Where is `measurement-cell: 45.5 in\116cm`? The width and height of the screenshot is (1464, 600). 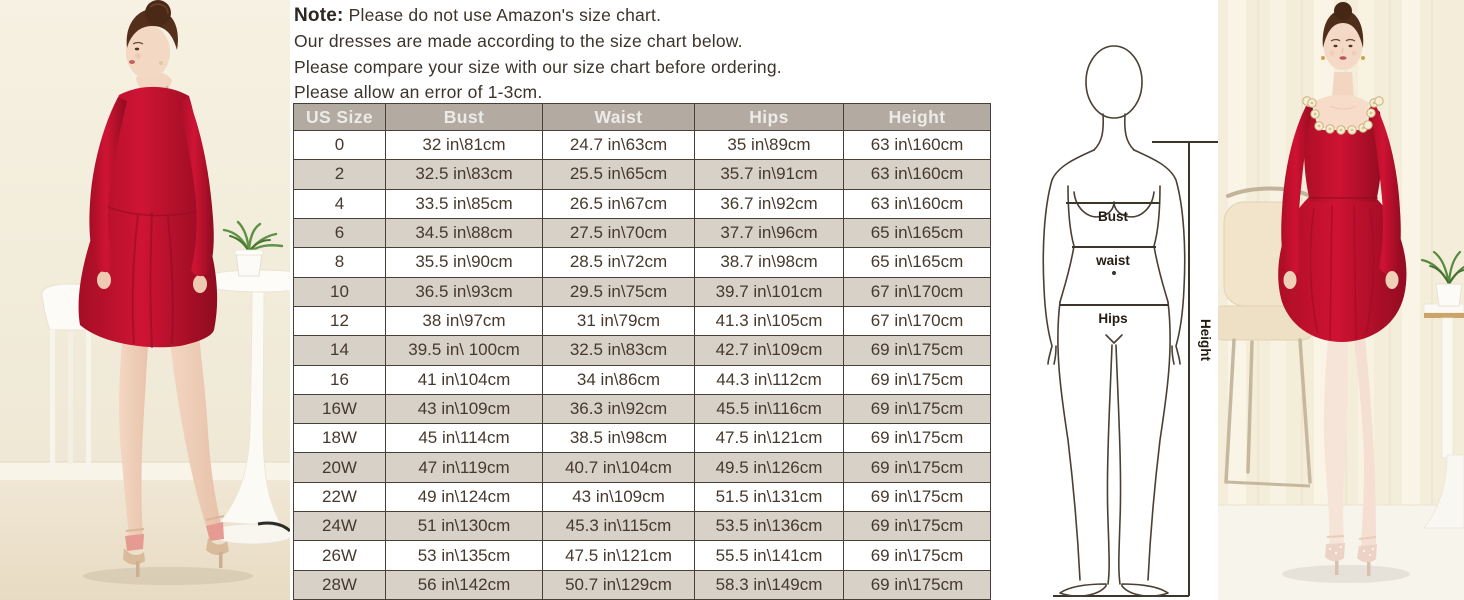
measurement-cell: 45.5 in\116cm is located at coordinates (769, 409).